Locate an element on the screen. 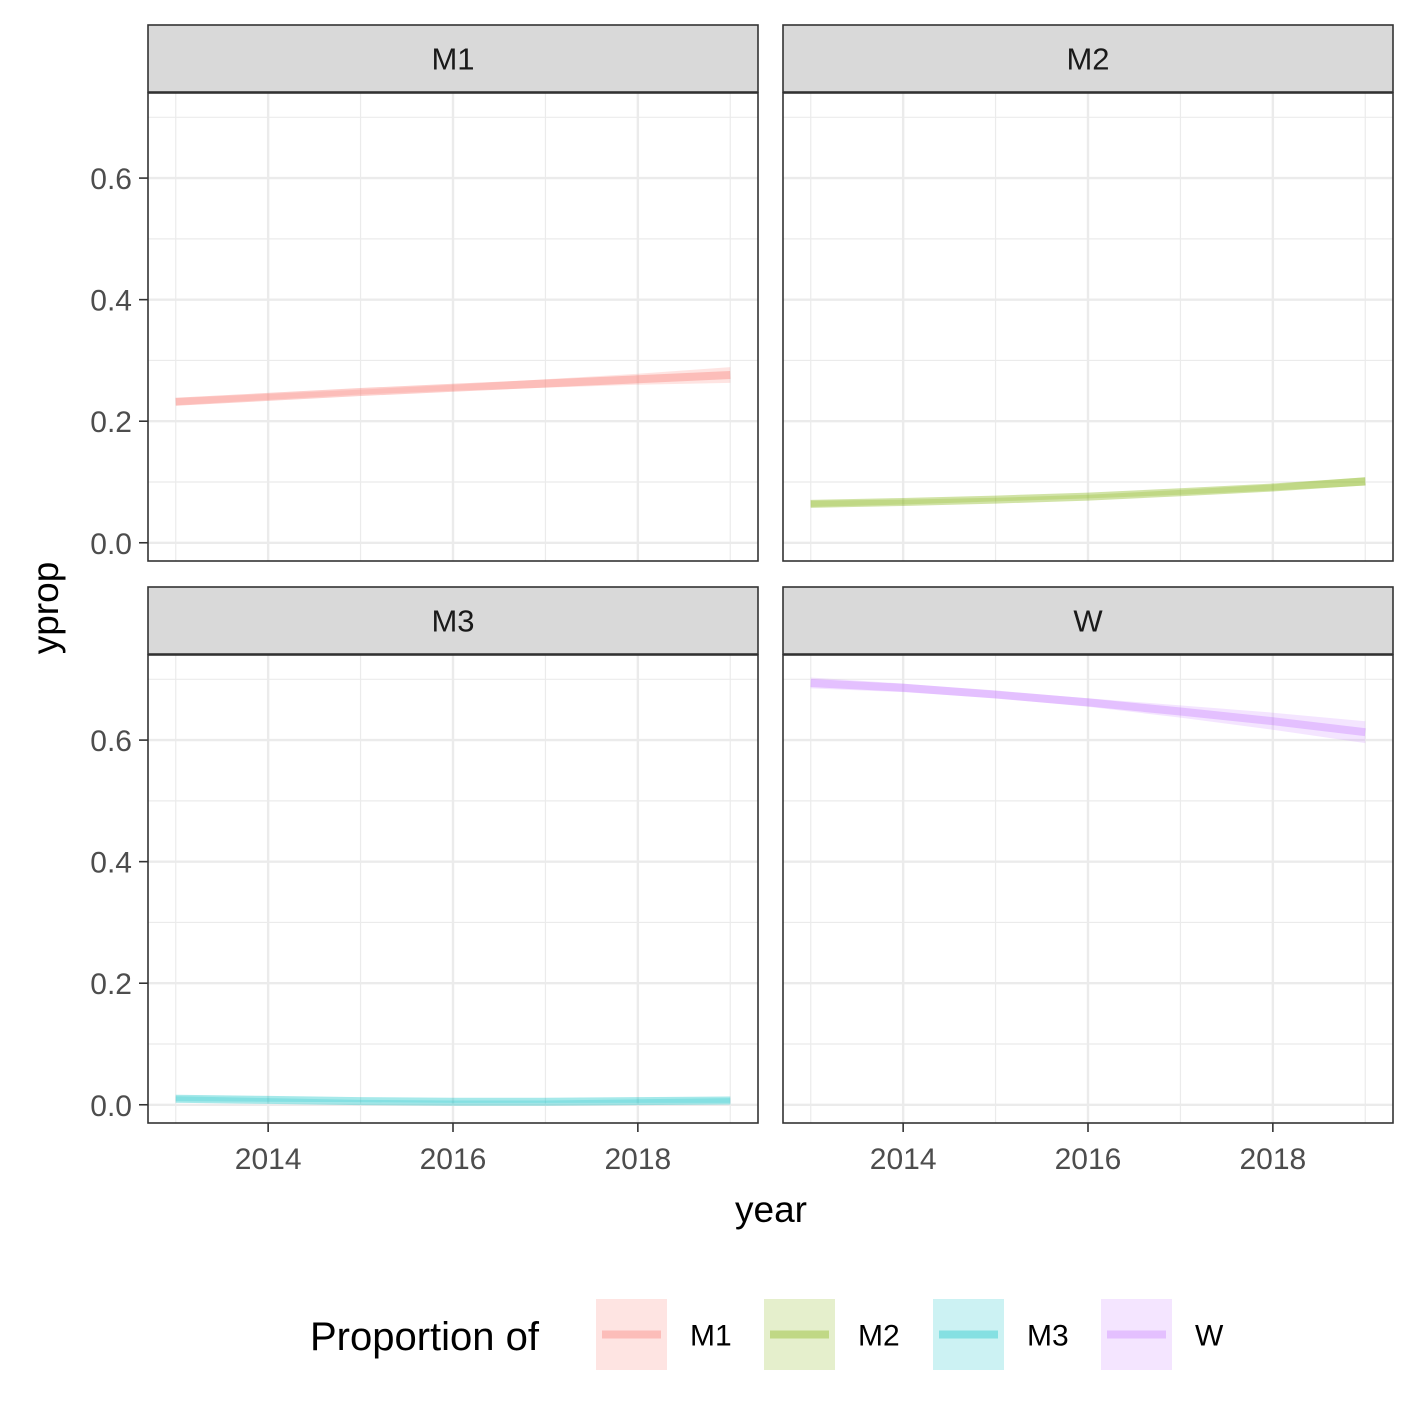 This screenshot has width=1417, height=1417. series-line-m2 is located at coordinates (1088, 492).